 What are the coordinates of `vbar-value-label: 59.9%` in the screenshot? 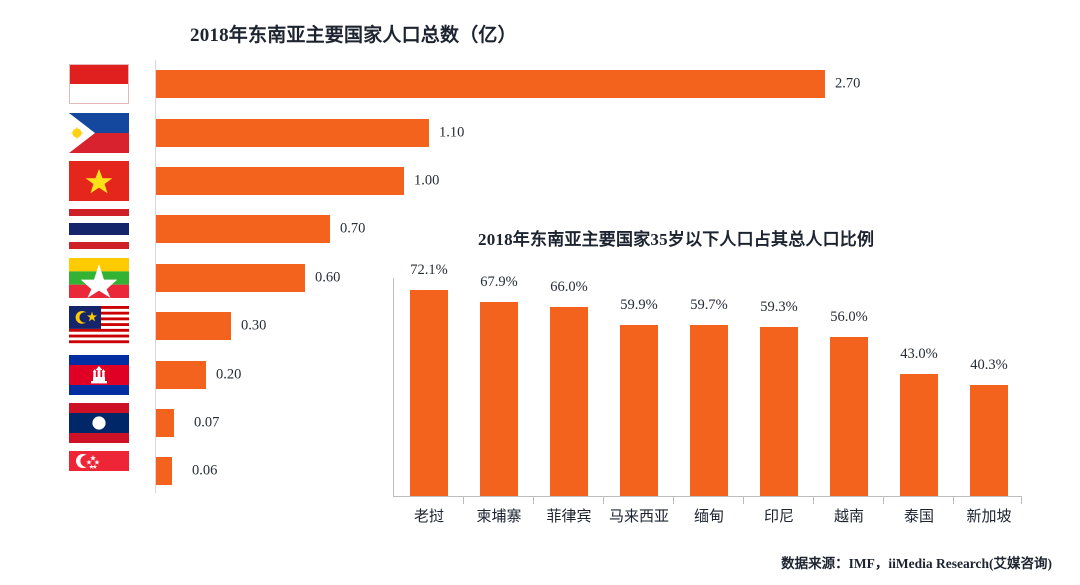 It's located at (639, 305).